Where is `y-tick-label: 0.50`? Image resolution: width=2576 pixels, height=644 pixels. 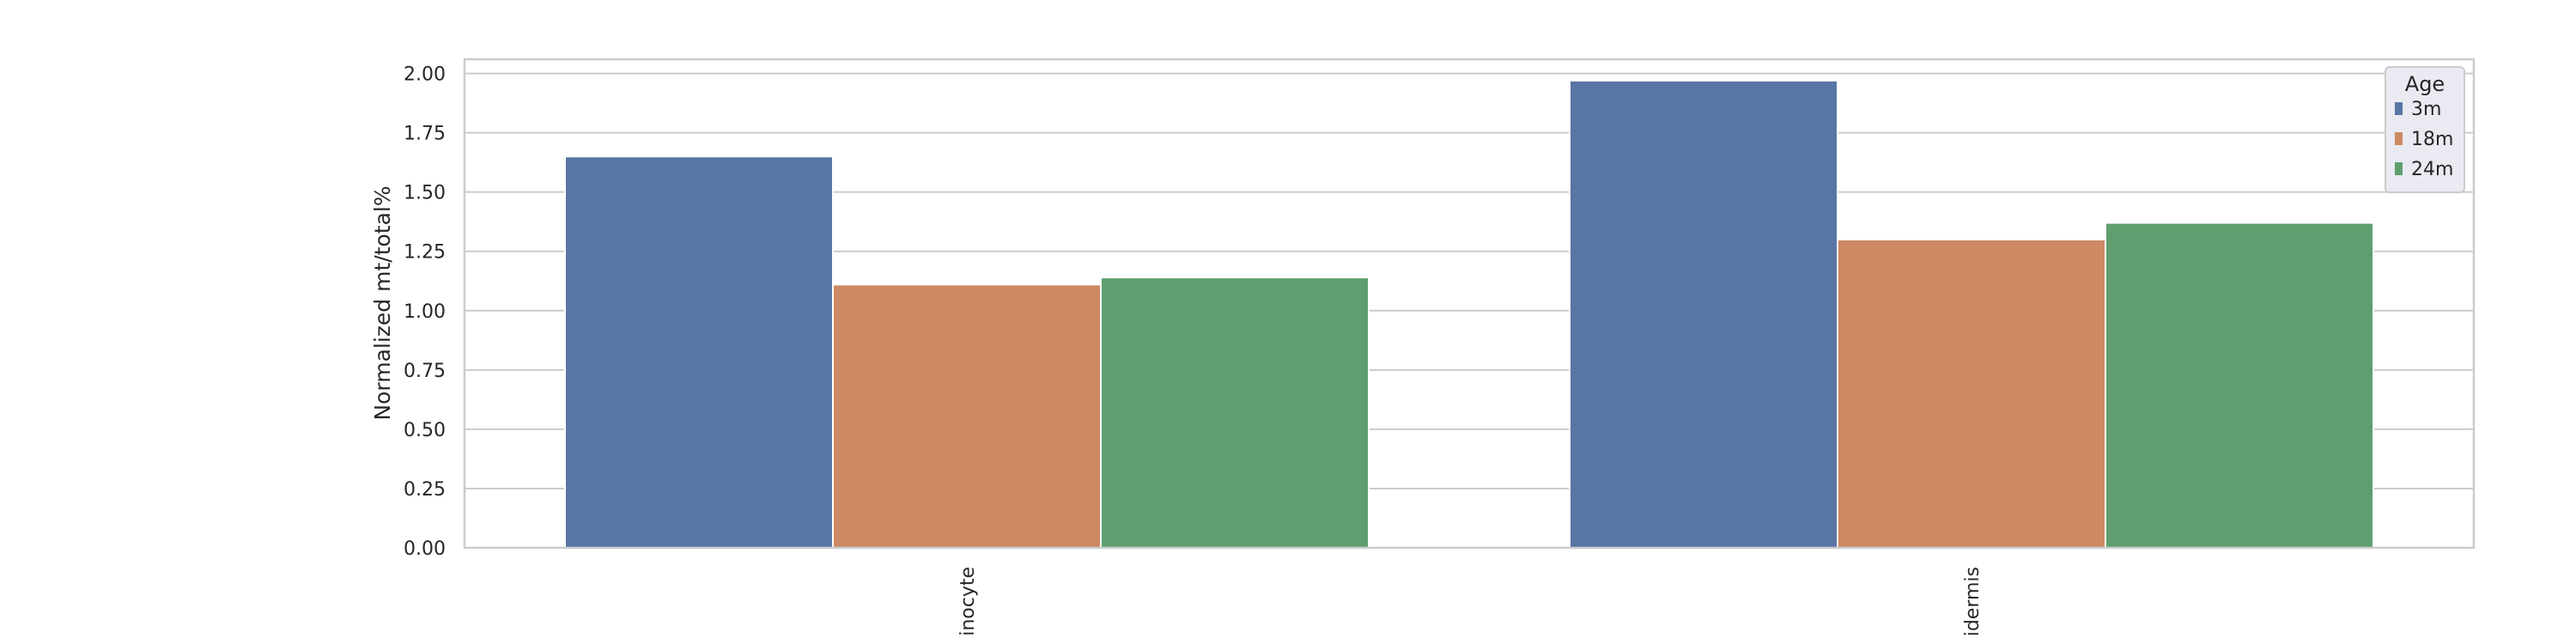
y-tick-label: 0.50 is located at coordinates (425, 431).